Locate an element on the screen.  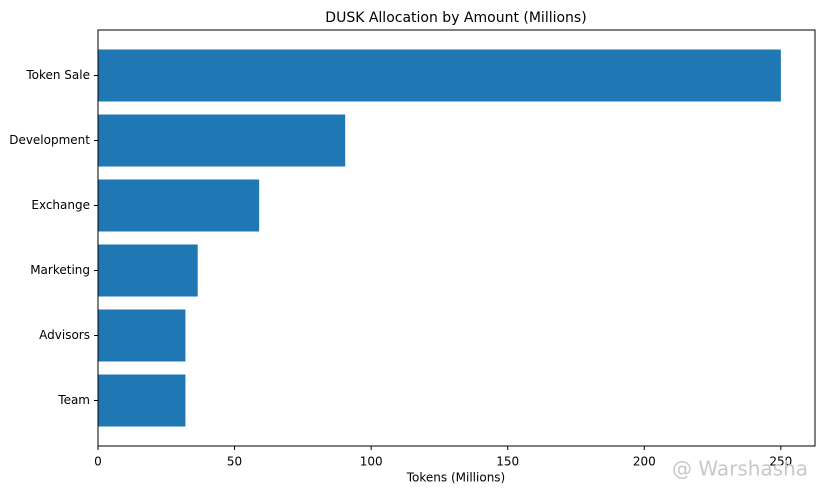
x-tick-label: 100 is located at coordinates (371, 462).